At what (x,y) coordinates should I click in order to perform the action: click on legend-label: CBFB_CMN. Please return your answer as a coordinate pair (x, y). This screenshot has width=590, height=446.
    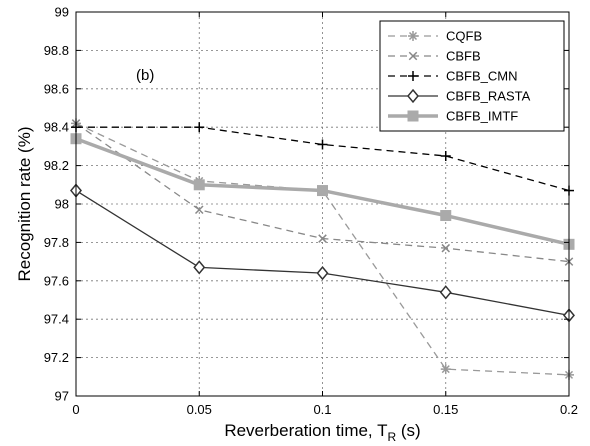
    Looking at the image, I should click on (482, 76).